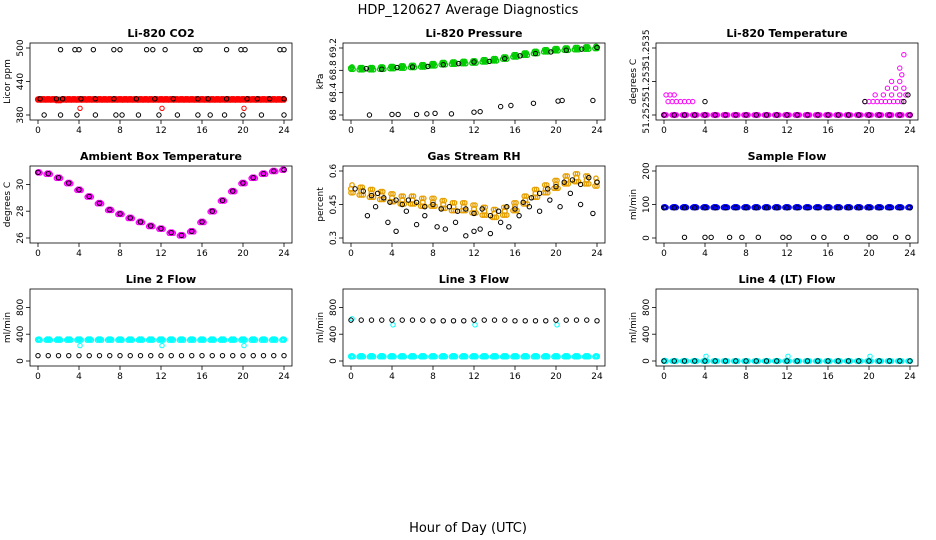  Describe the element at coordinates (433, 131) in the screenshot. I see `x-tick-label: 8` at that location.